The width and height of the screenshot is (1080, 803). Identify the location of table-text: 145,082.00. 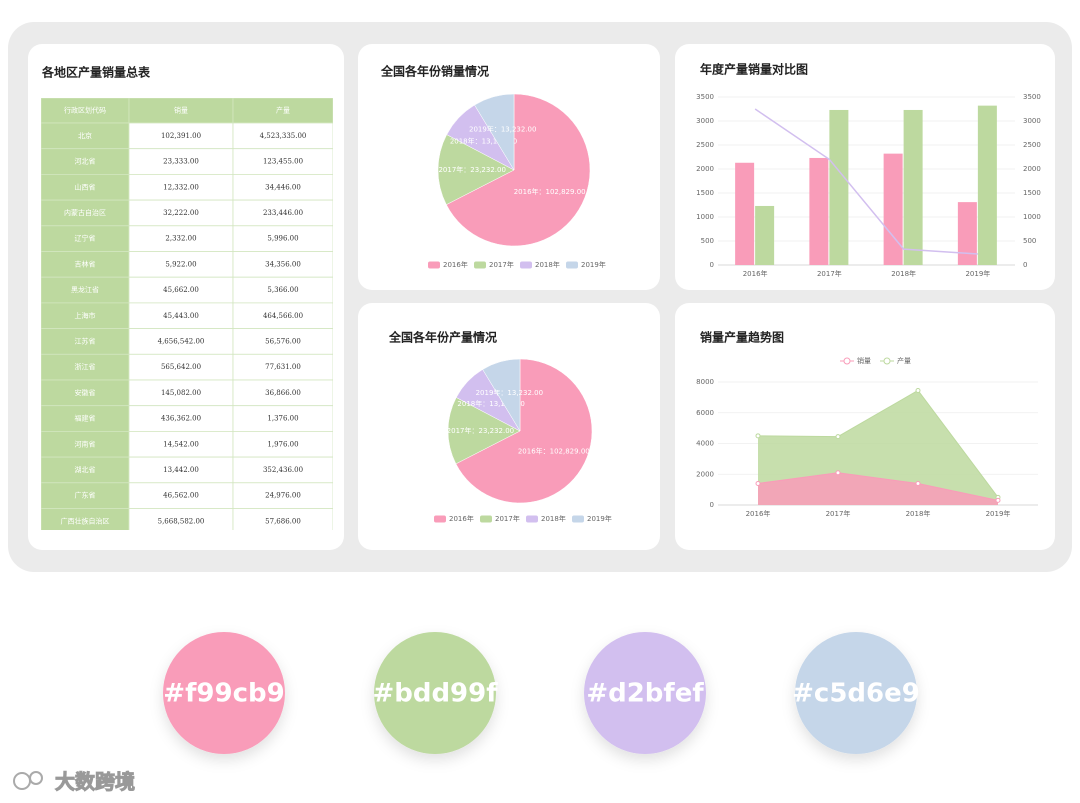
(181, 393).